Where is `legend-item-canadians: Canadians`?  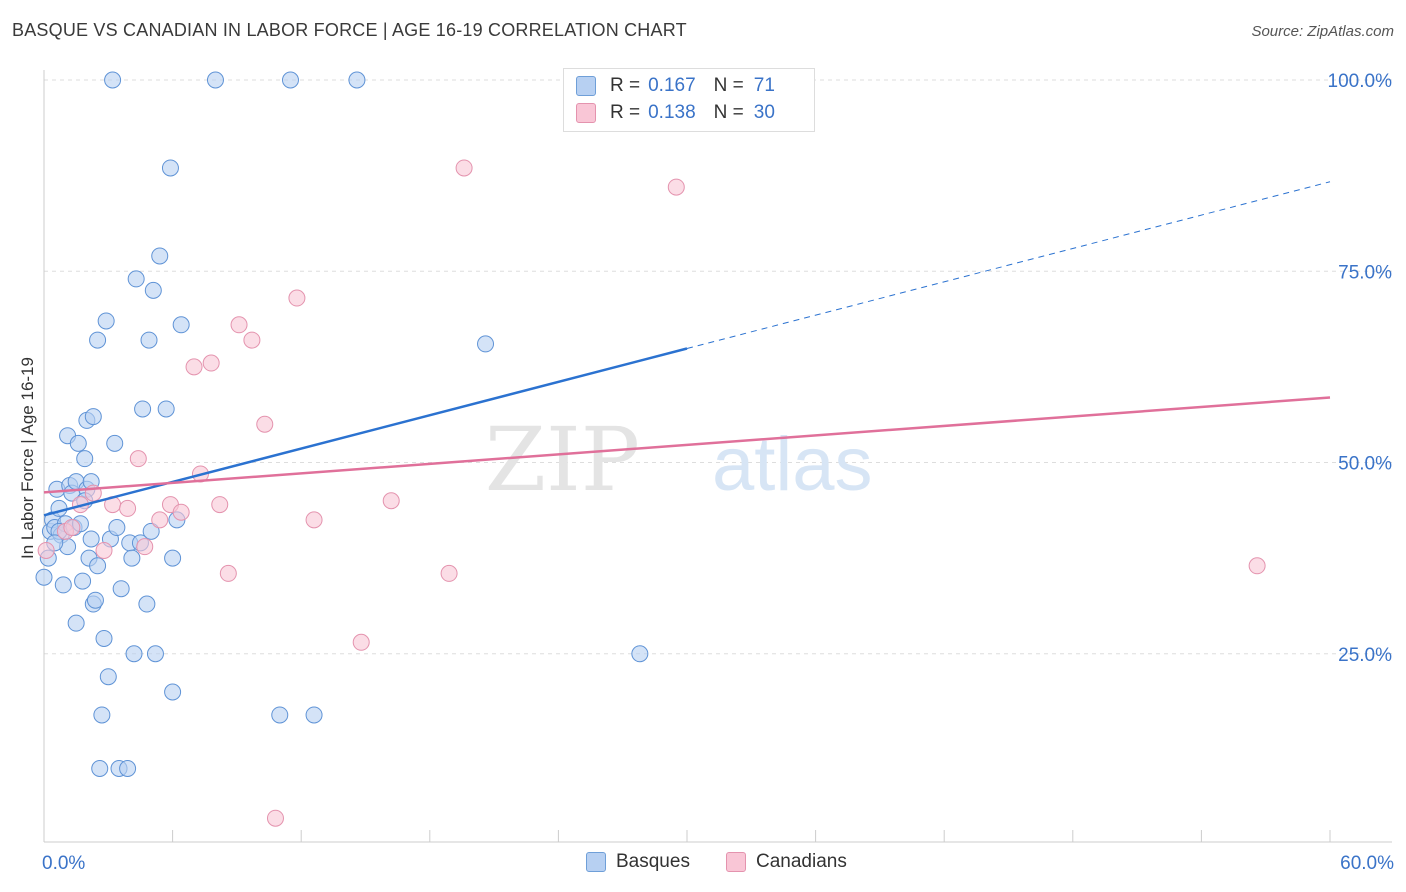 legend-item-canadians: Canadians is located at coordinates (786, 862).